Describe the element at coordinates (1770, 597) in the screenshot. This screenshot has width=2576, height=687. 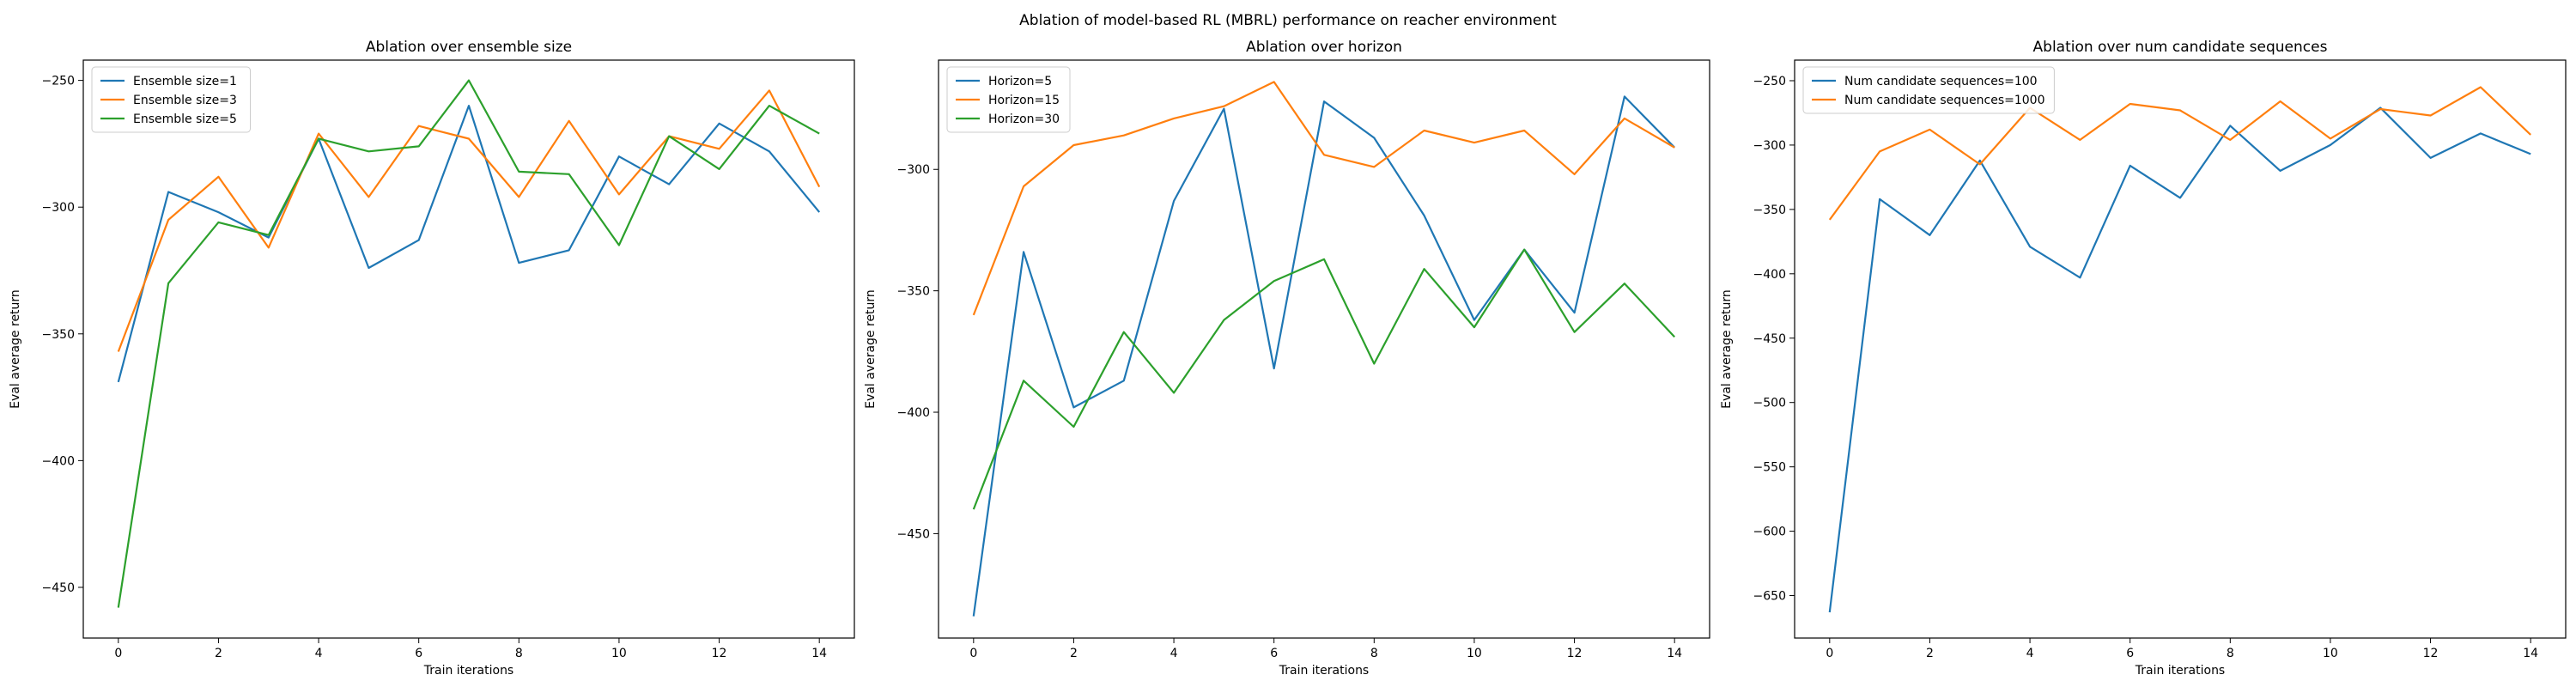
I see `y-tick-label: −650` at that location.